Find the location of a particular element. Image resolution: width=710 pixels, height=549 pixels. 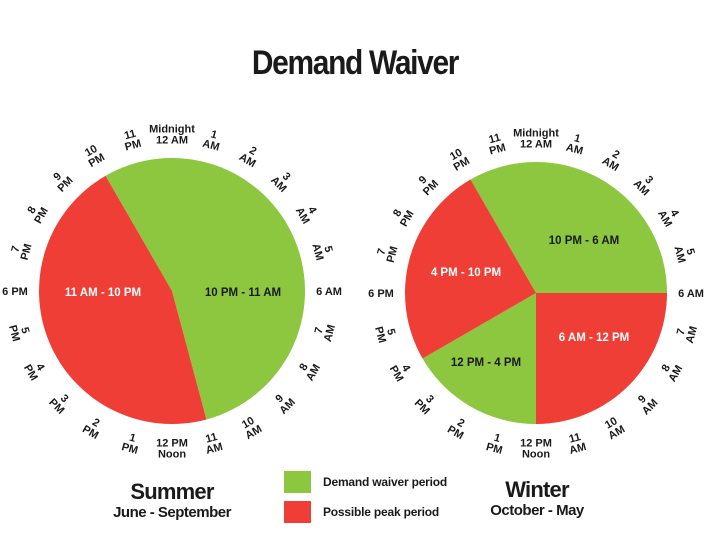

summer-range: June - September is located at coordinates (172, 512).